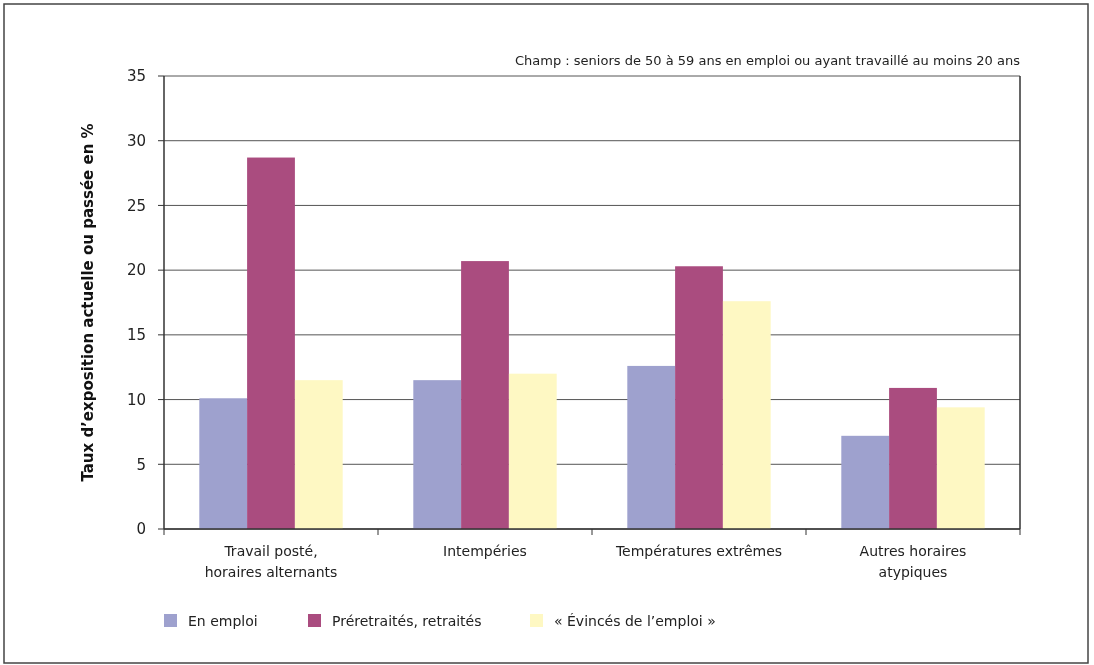 This screenshot has width=1094, height=665. I want to click on x-tick-label: Températures extrêmes, so click(698, 551).